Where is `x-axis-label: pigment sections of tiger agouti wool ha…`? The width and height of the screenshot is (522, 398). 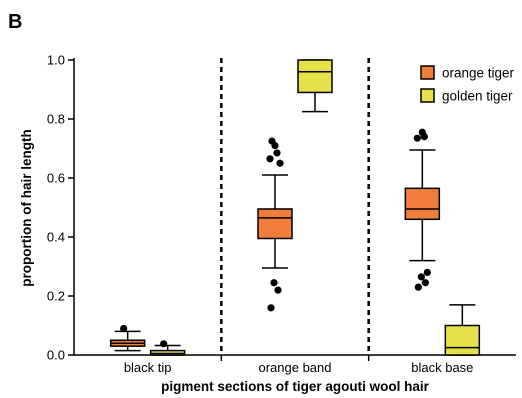 x-axis-label: pigment sections of tiger agouti wool ha… is located at coordinates (295, 386).